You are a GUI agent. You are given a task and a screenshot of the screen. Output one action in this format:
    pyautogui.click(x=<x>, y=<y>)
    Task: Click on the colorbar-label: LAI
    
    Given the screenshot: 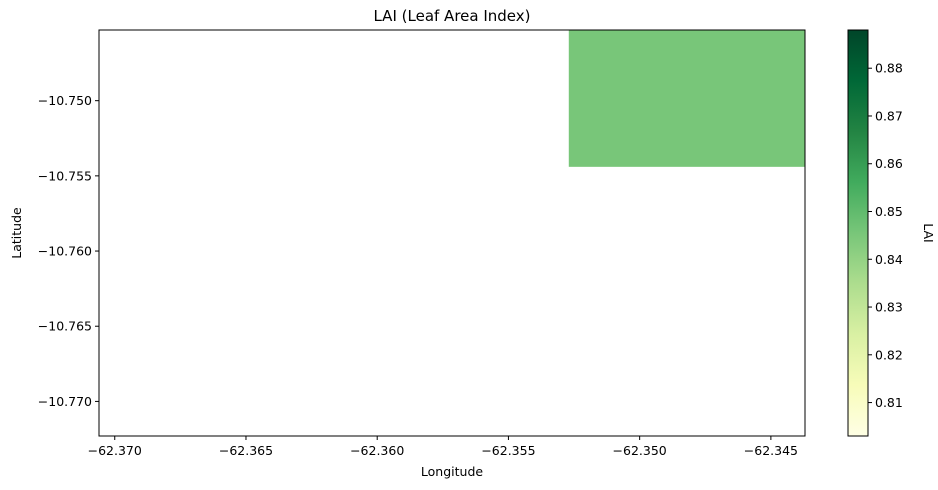 What is the action you would take?
    pyautogui.click(x=928, y=233)
    